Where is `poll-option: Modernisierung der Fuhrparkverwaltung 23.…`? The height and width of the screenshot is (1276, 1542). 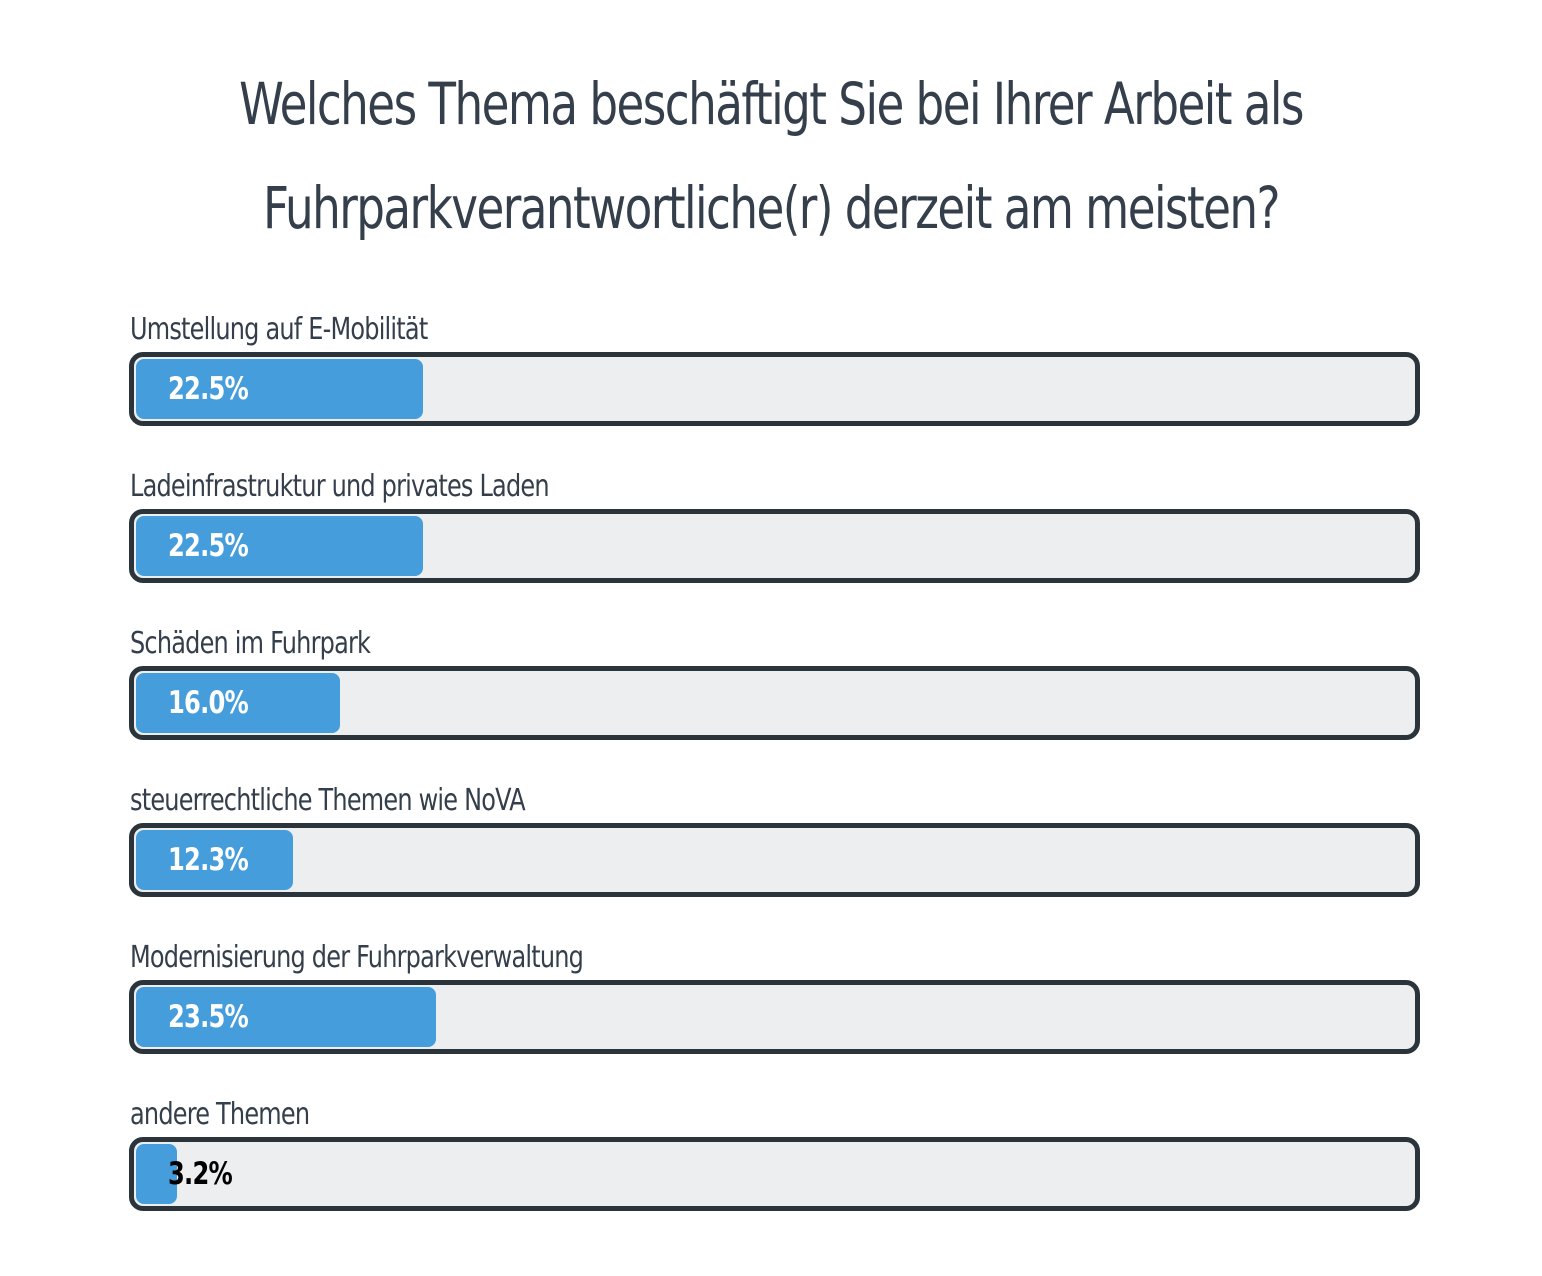 poll-option: Modernisierung der Fuhrparkverwaltung 23.… is located at coordinates (774, 1014).